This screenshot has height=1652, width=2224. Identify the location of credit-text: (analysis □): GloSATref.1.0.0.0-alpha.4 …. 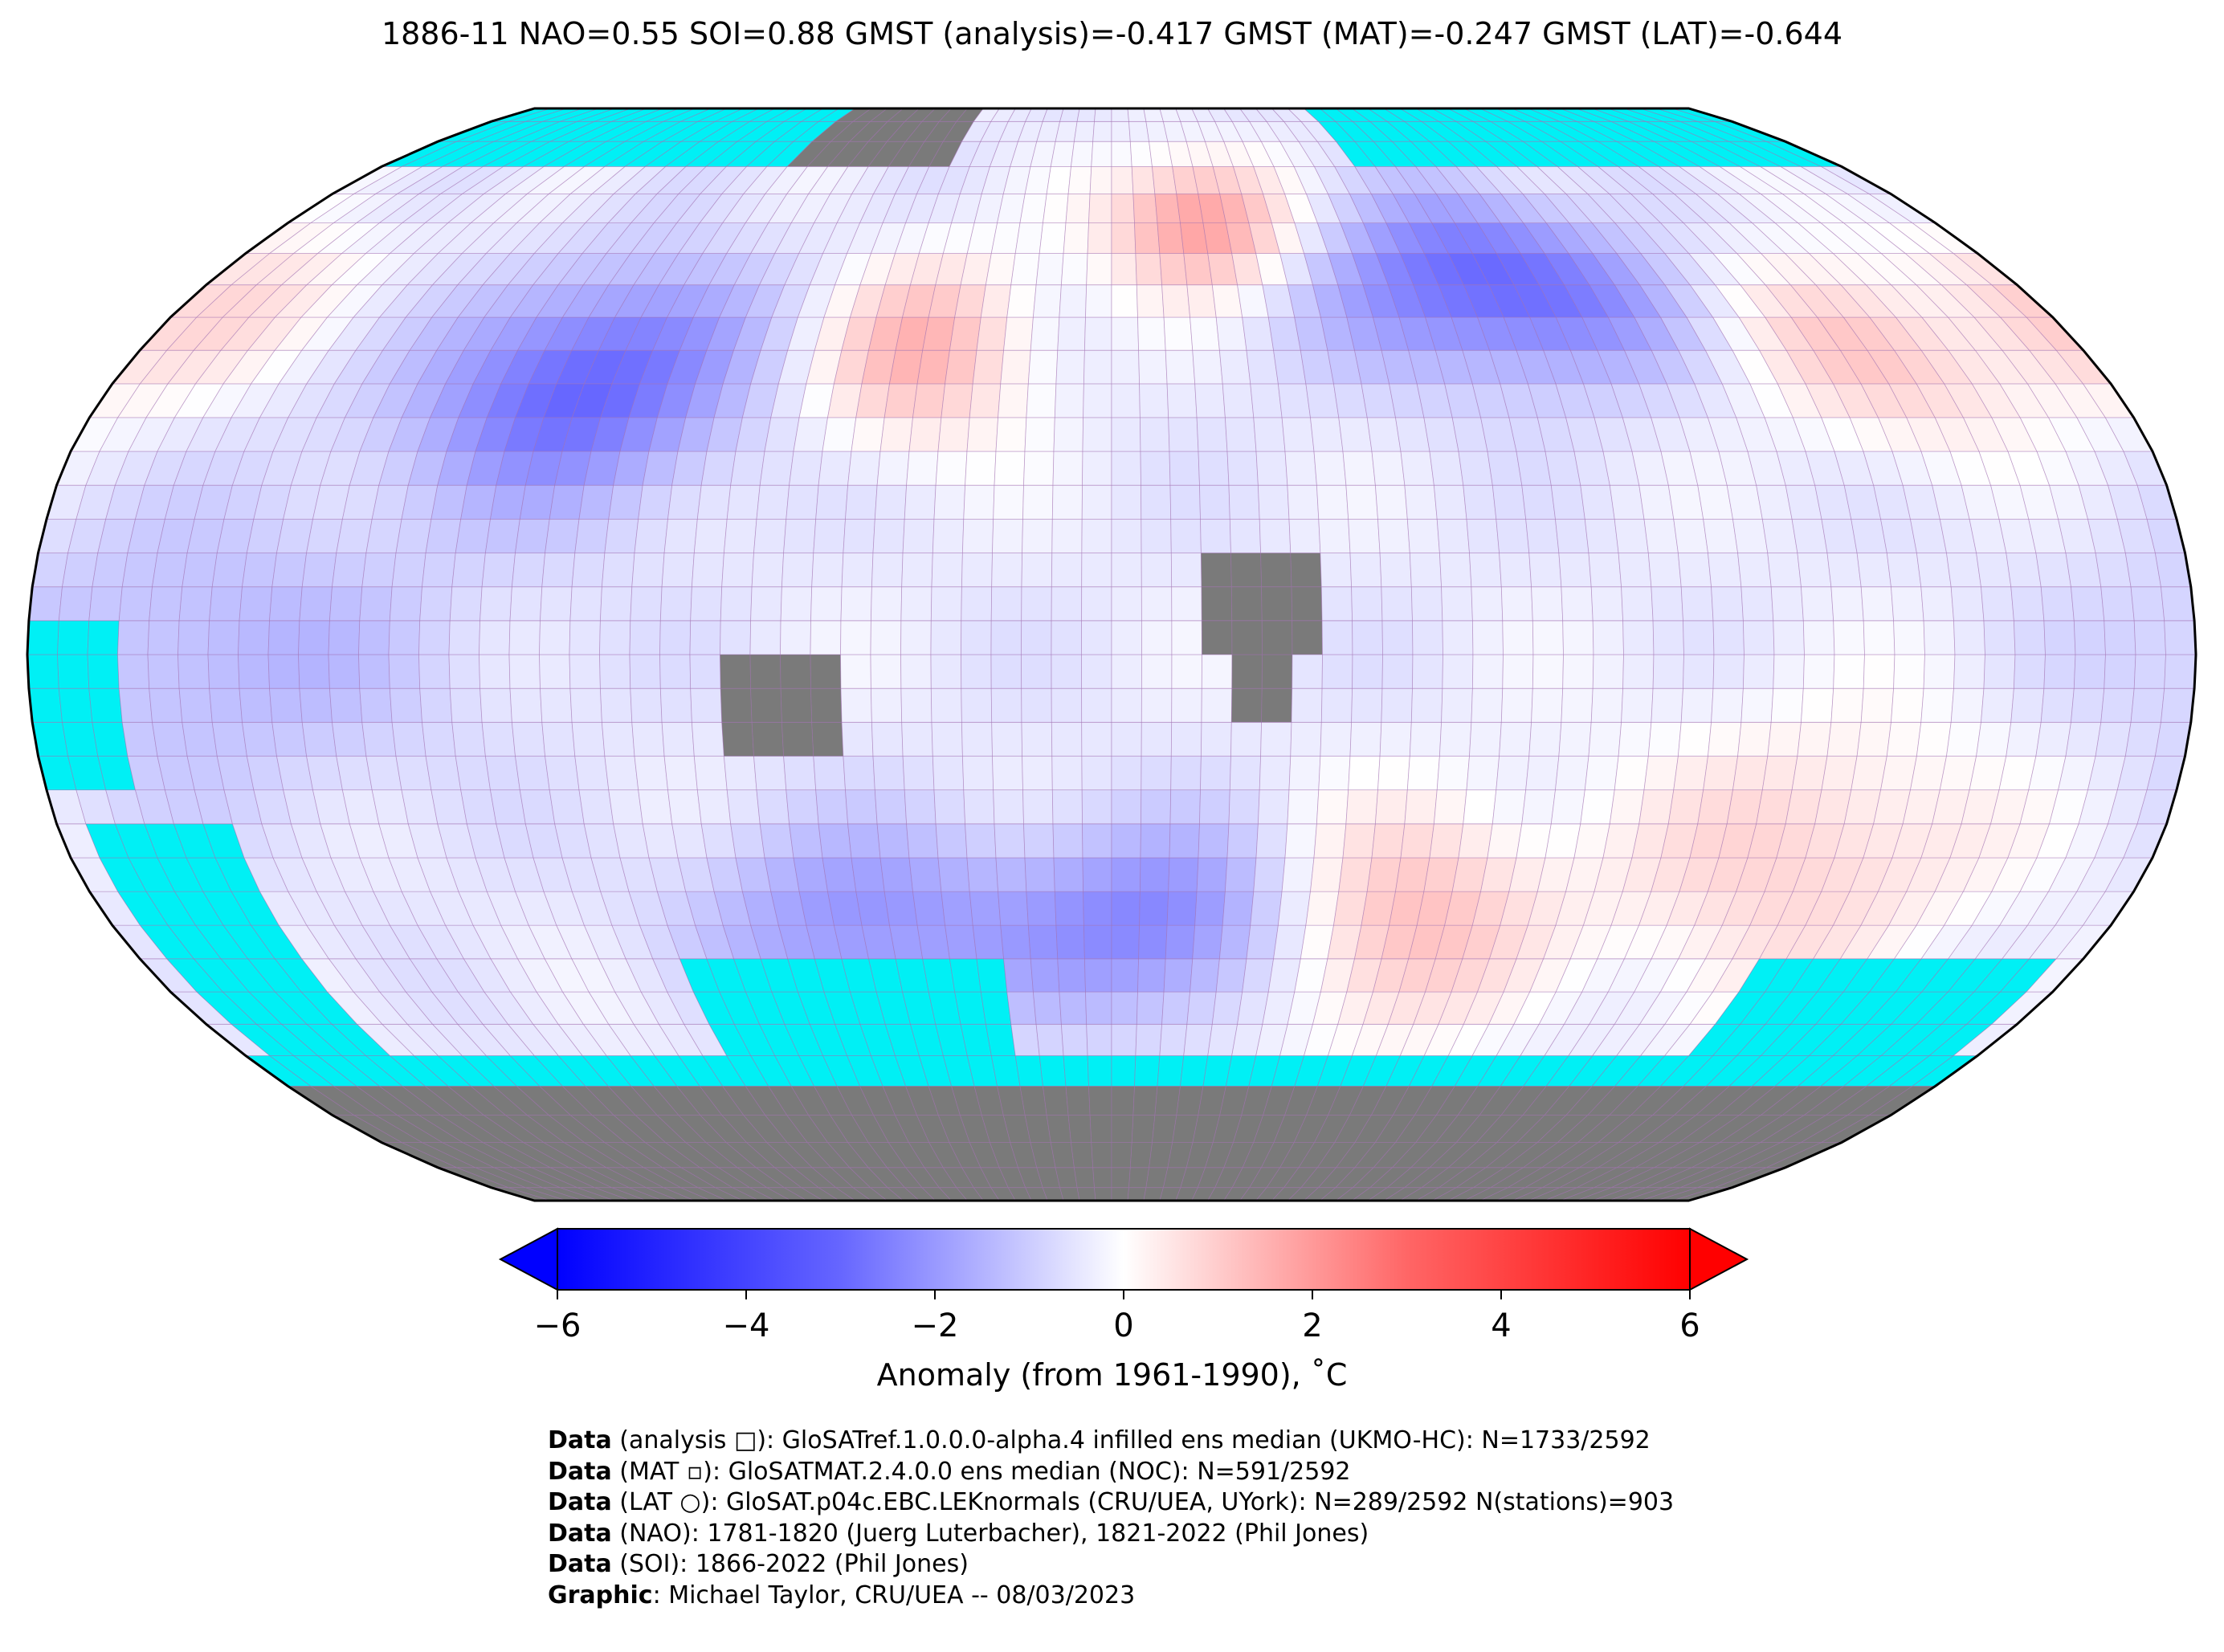
(1131, 1440).